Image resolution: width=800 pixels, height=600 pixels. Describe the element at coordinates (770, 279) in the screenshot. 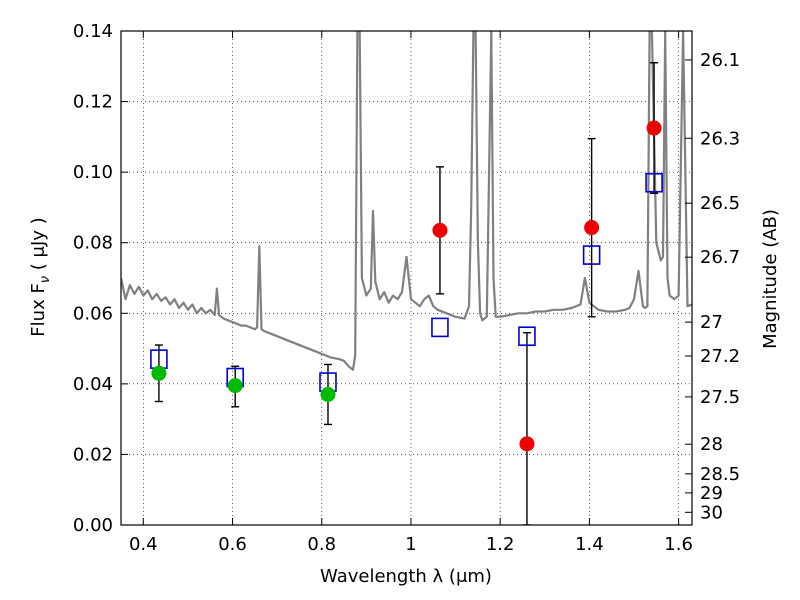

I see `y-axis-label-right: Magnitude (AB)` at that location.